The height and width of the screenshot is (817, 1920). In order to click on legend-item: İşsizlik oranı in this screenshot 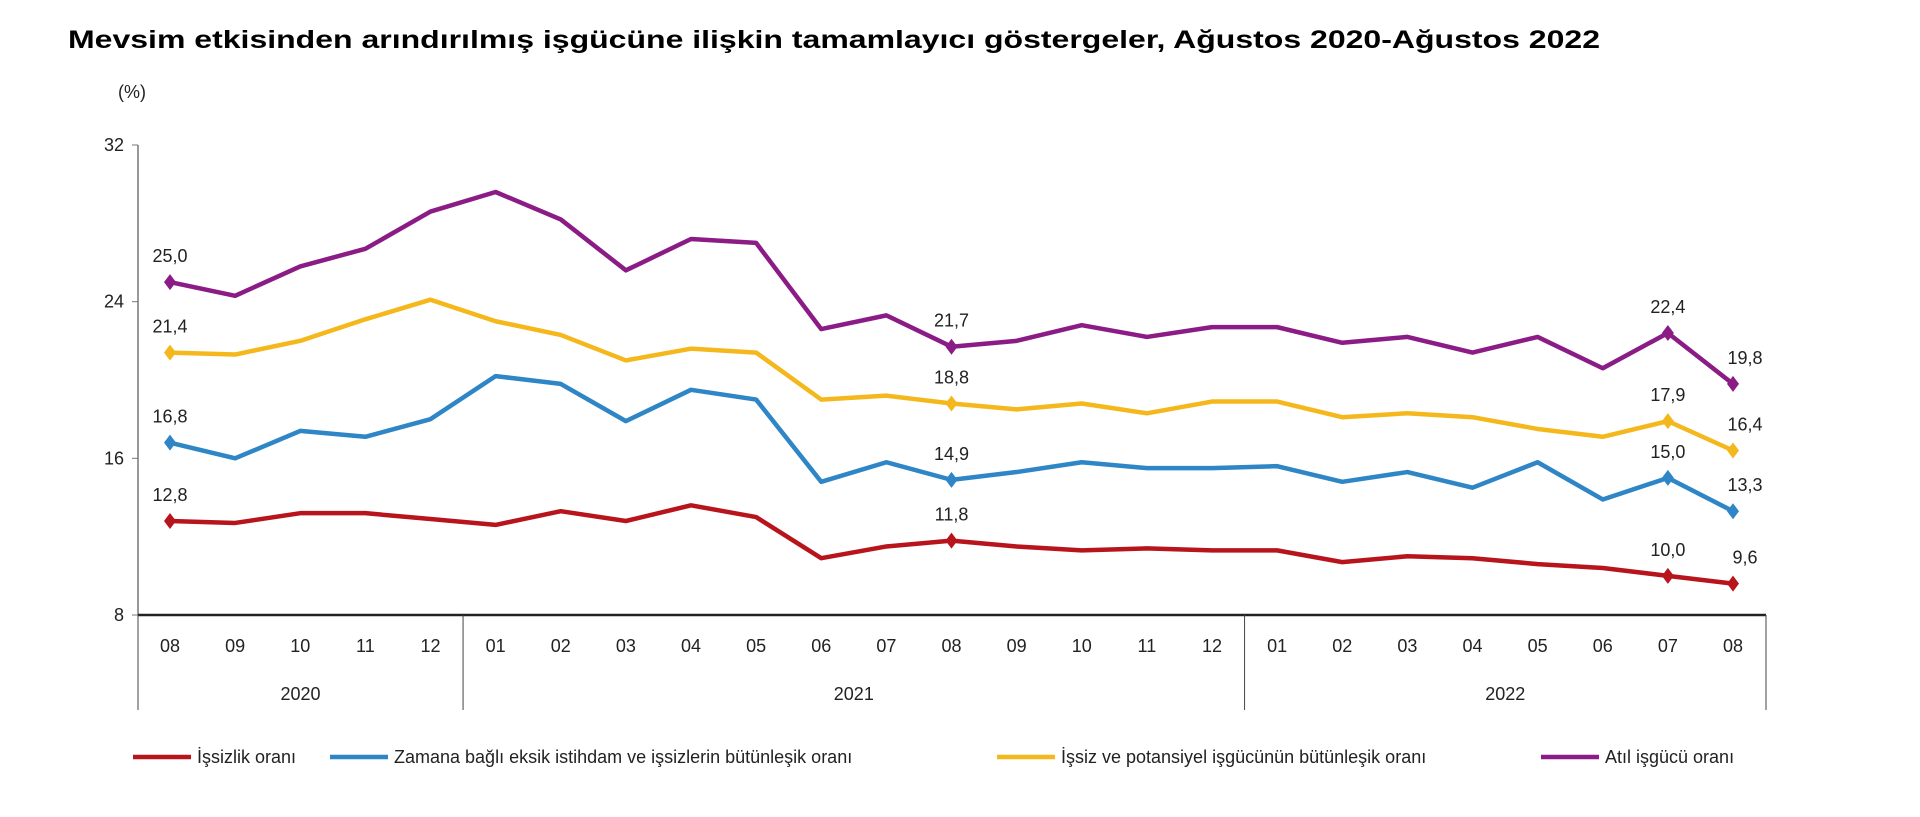, I will do `click(214, 757)`.